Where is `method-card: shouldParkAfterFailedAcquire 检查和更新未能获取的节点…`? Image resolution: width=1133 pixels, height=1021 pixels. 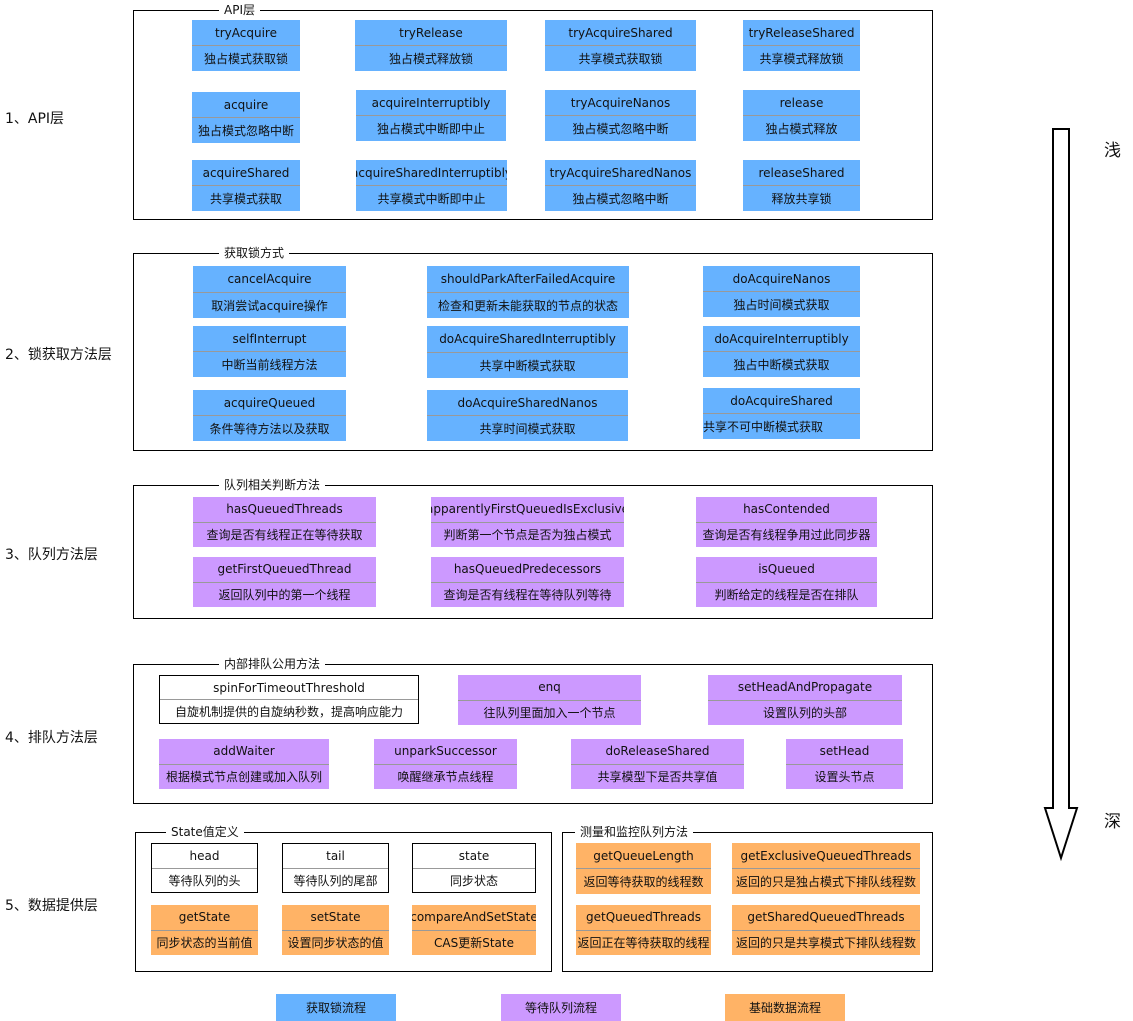
method-card: shouldParkAfterFailedAcquire 检查和更新未能获取的节点… is located at coordinates (528, 292).